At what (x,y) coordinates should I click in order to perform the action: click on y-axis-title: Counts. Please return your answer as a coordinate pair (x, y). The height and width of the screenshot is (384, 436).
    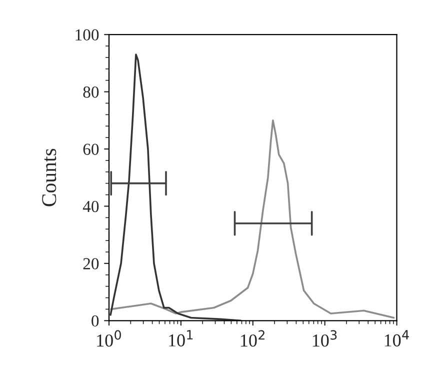
    Looking at the image, I should click on (49, 177).